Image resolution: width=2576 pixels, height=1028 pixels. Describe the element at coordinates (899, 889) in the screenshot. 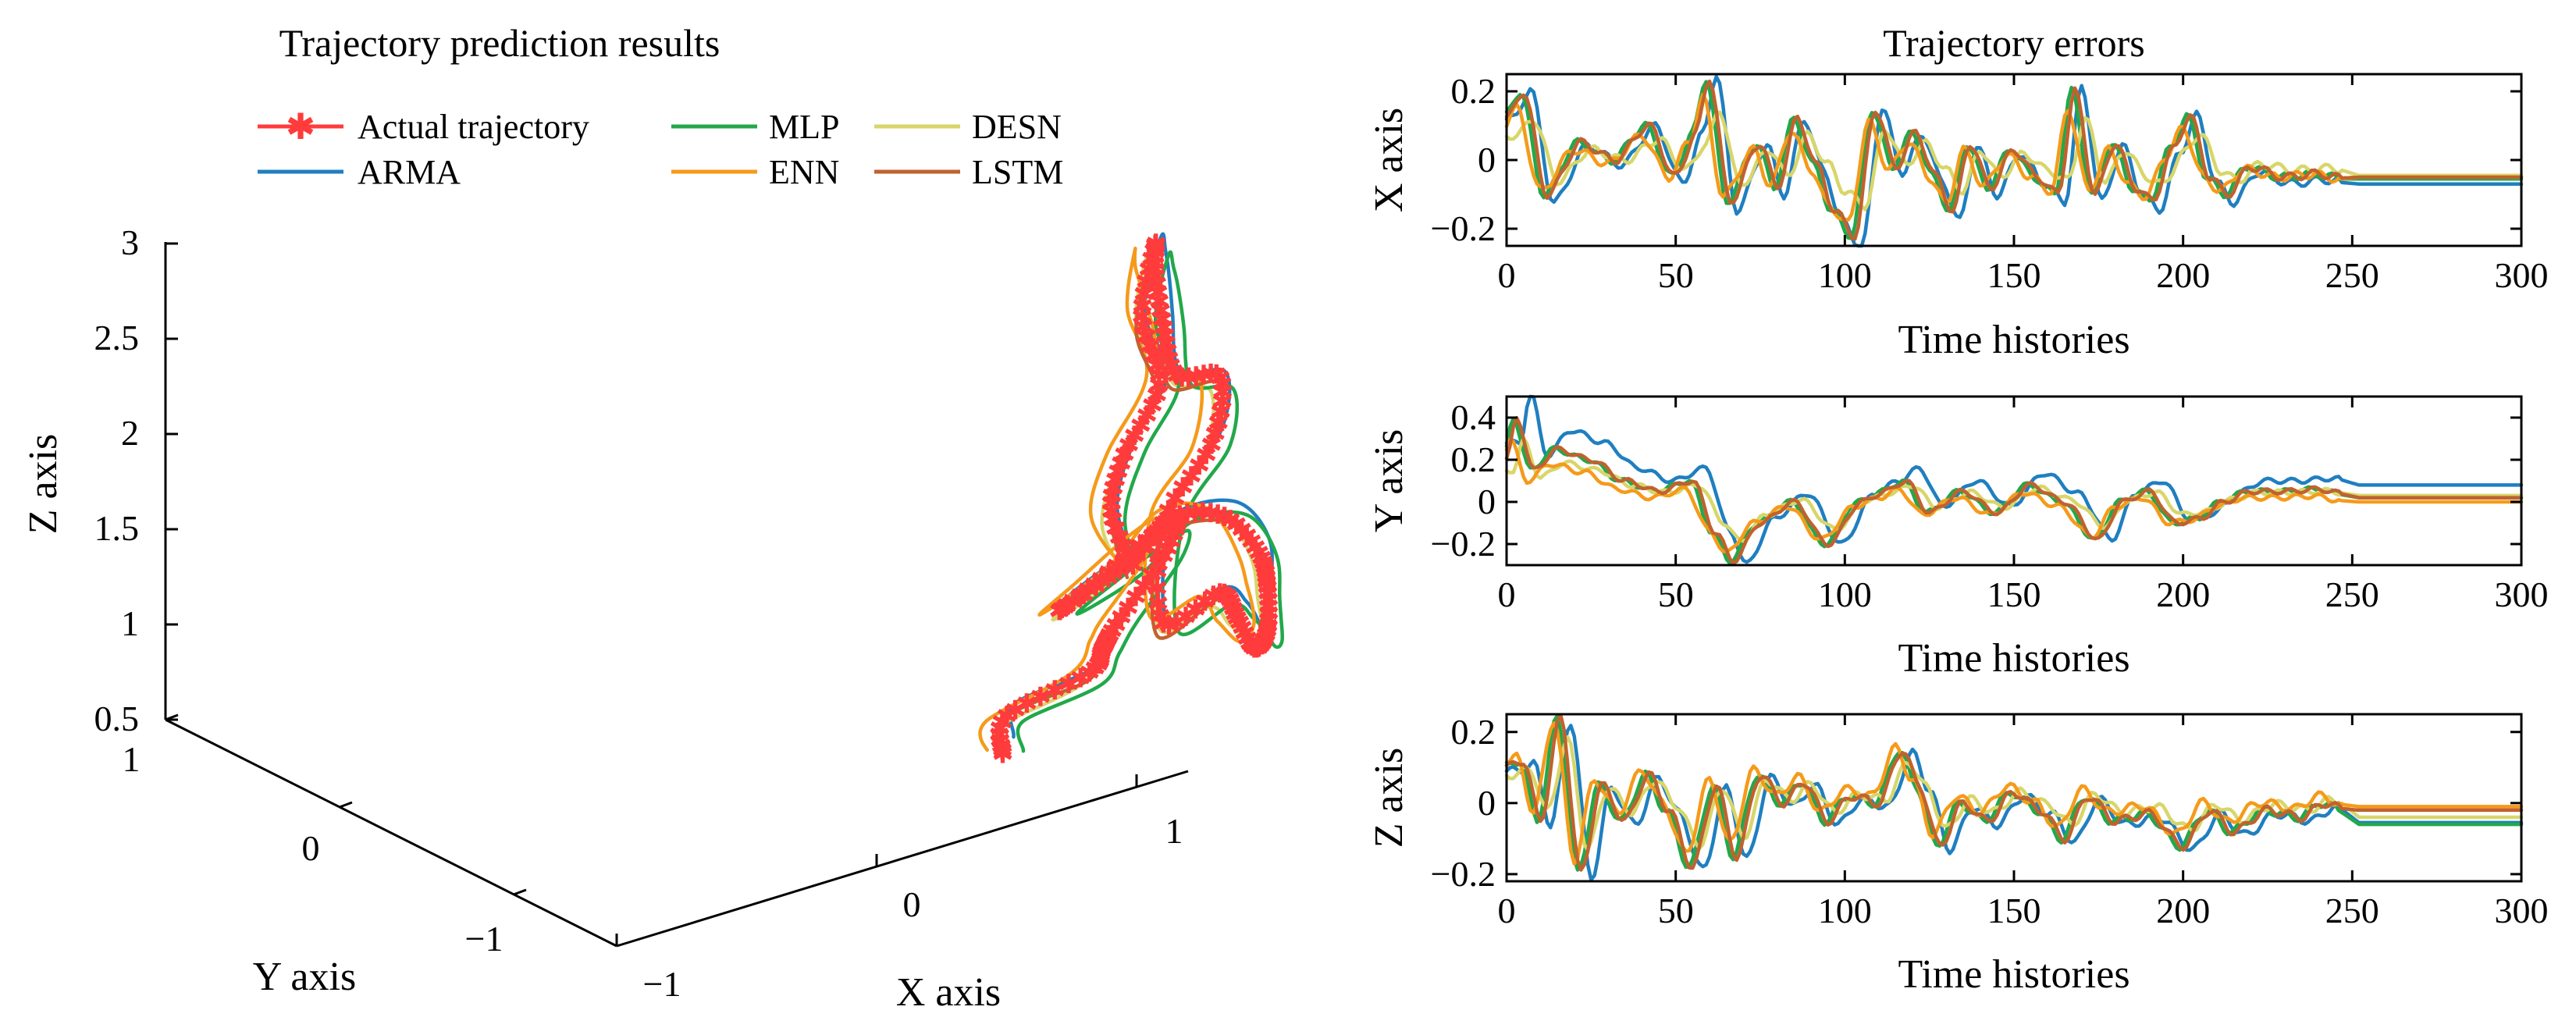

I see `x-ticks: −1 0 1` at that location.